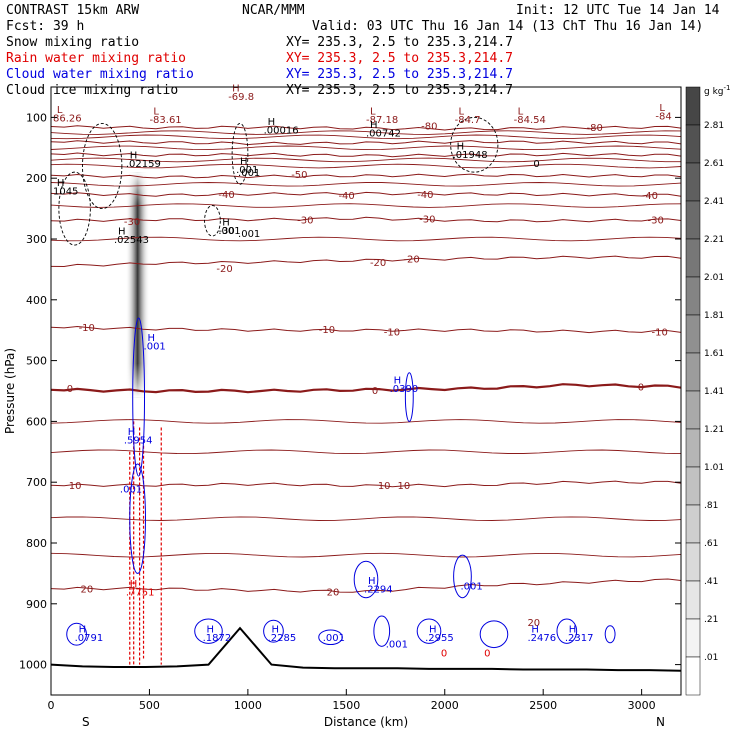 This screenshot has height=740, width=740. What do you see at coordinates (711, 506) in the screenshot?
I see `colorbar-tick-label: .81` at bounding box center [711, 506].